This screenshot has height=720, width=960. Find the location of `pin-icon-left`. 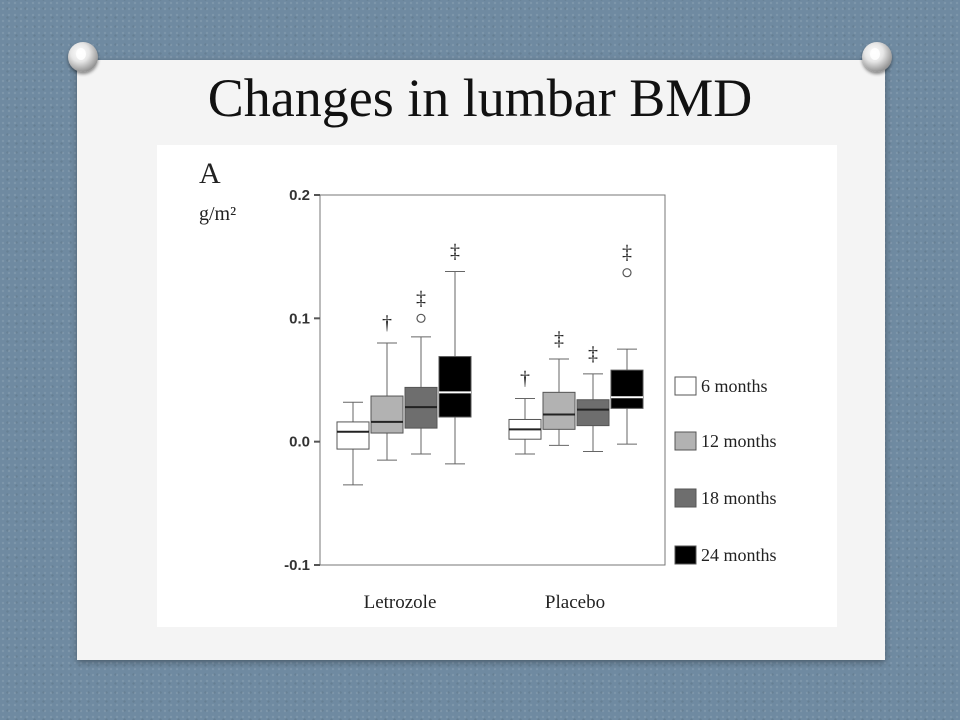

pin-icon-left is located at coordinates (83, 57).